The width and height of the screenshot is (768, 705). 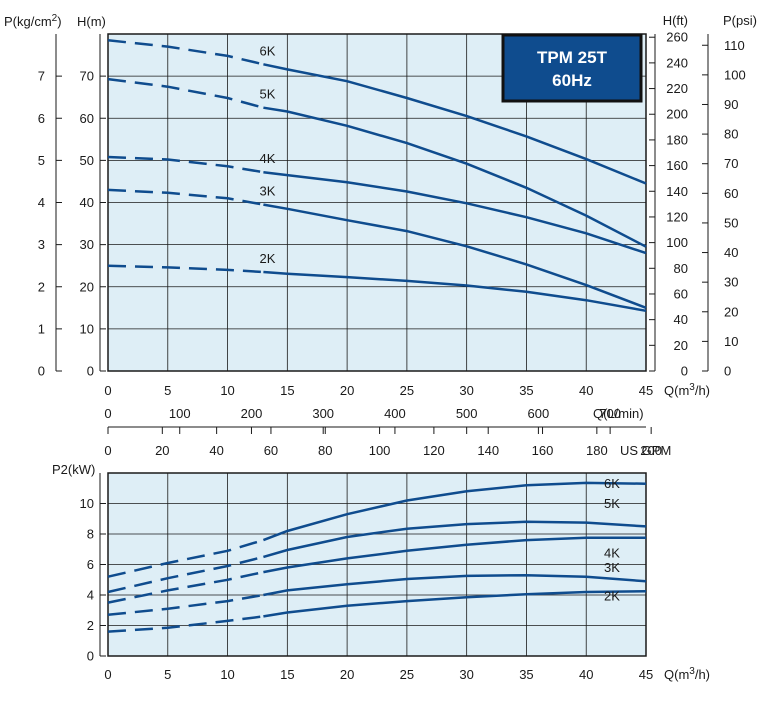 I want to click on power-curve-4k-dashed-segment, so click(x=185, y=587).